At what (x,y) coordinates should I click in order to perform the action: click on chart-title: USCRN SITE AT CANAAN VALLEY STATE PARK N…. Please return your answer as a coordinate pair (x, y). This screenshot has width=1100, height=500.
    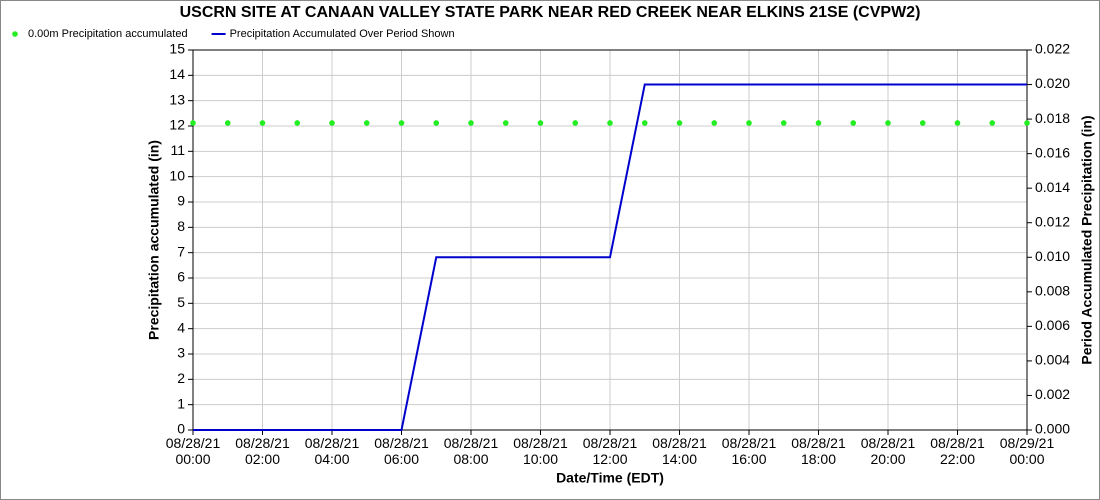
    Looking at the image, I should click on (550, 12).